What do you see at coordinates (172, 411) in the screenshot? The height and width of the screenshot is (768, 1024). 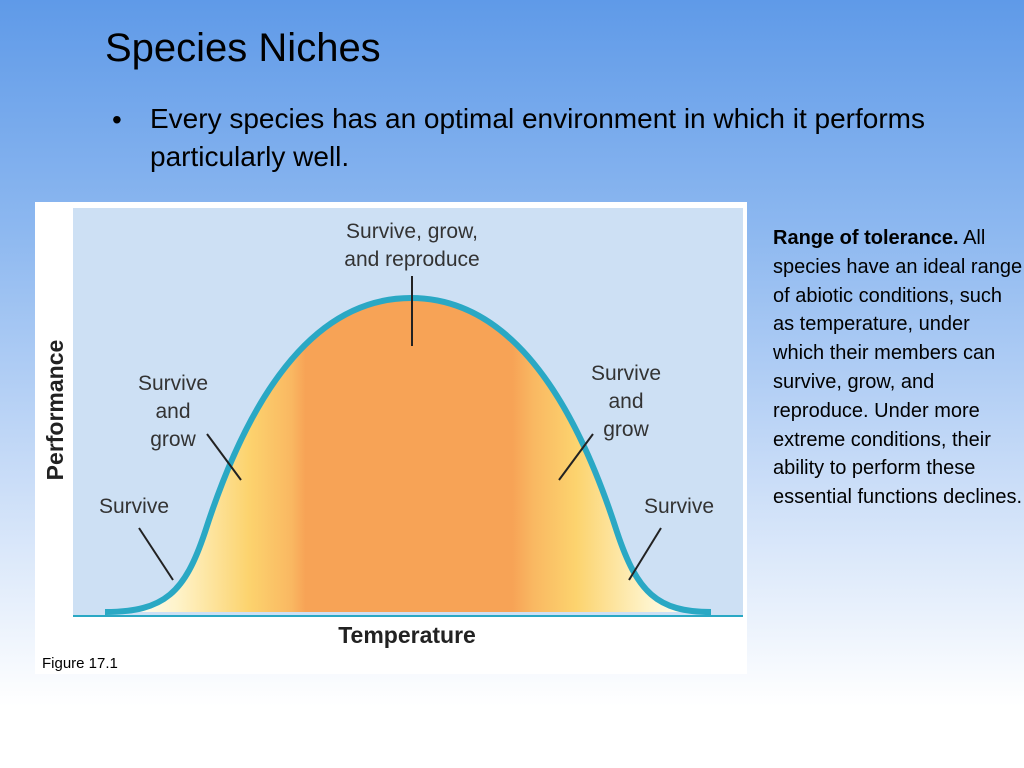 I see `label-left-grow-line2: and` at bounding box center [172, 411].